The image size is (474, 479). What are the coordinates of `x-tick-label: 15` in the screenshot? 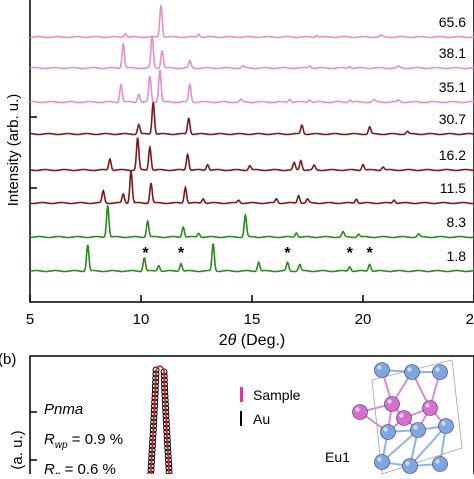 It's located at (252, 319).